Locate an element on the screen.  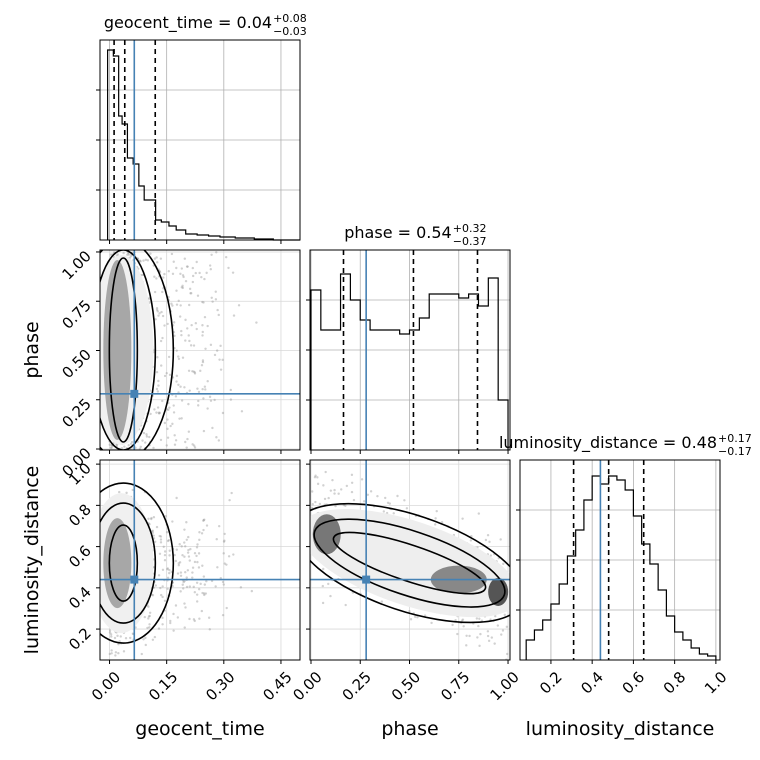
y-axis-label-luminosity_distance: luminosity_distance is located at coordinates (32, 560).